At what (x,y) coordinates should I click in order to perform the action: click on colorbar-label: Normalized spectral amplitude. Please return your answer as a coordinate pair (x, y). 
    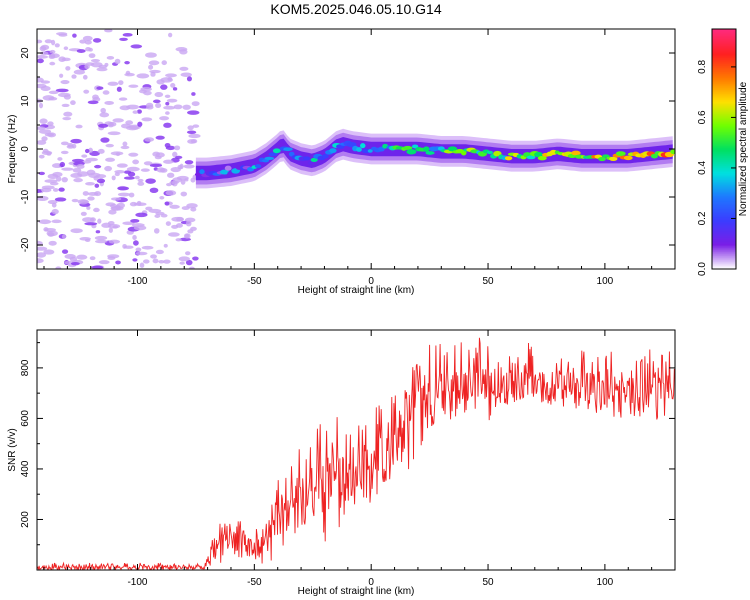
    Looking at the image, I should click on (743, 148).